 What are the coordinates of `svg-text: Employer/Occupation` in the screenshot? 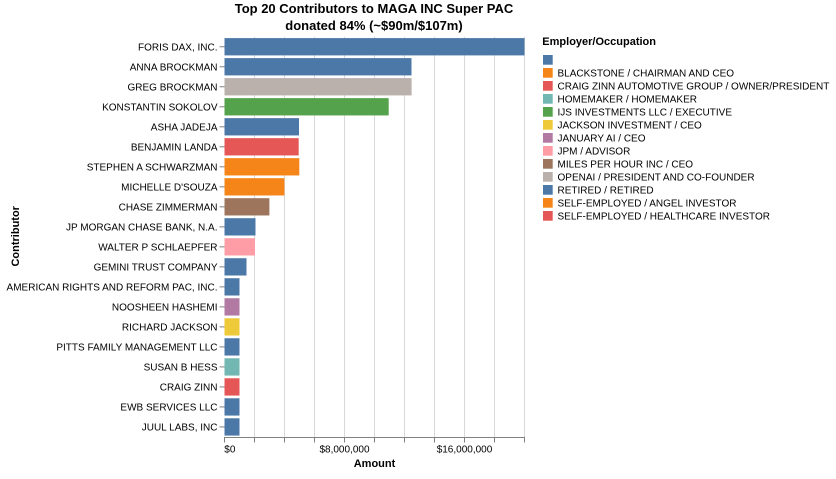 It's located at (599, 42).